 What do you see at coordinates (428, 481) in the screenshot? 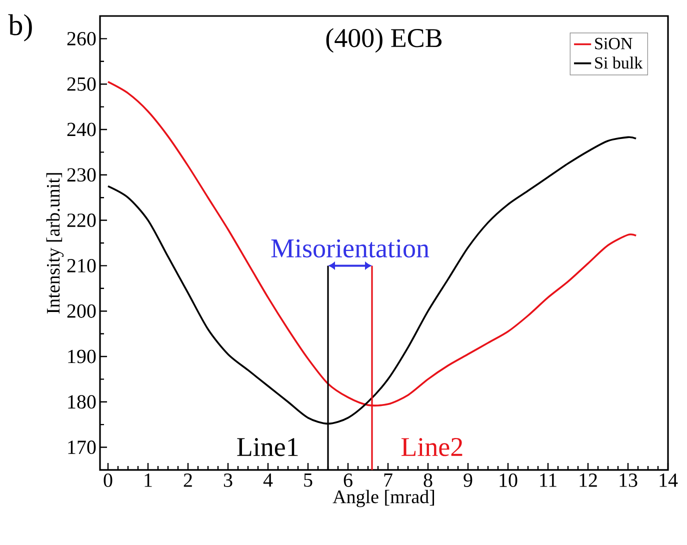
I see `x-tick-label: 8` at bounding box center [428, 481].